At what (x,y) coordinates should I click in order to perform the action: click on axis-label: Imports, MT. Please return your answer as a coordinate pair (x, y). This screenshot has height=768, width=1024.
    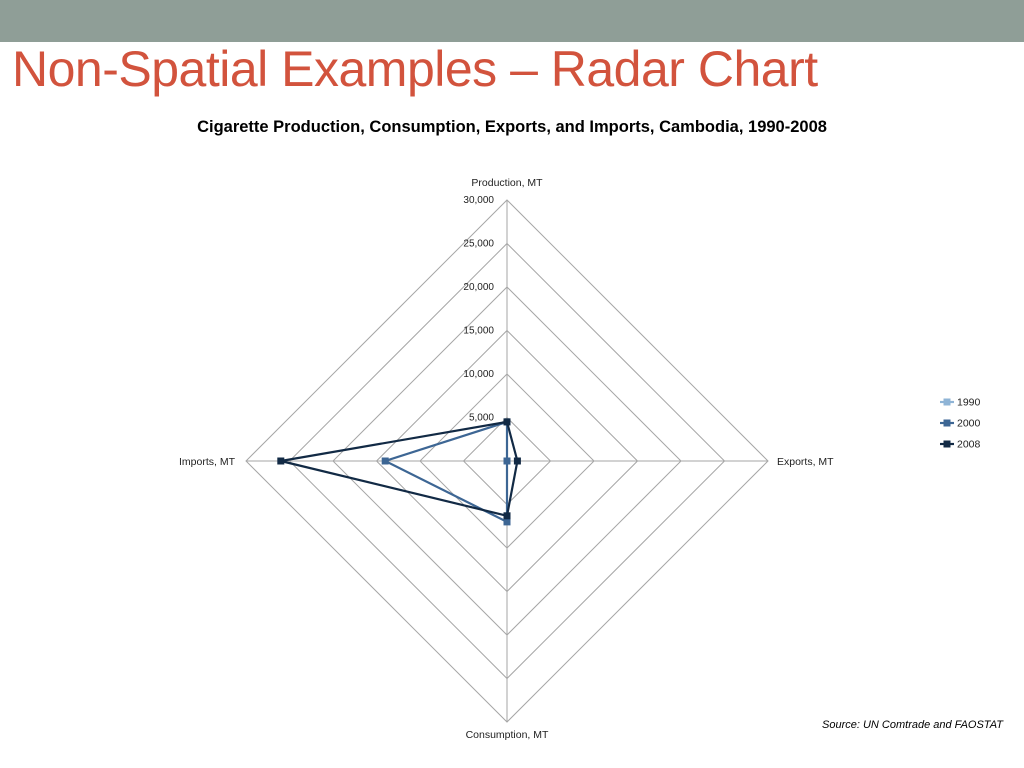
    Looking at the image, I should click on (207, 462).